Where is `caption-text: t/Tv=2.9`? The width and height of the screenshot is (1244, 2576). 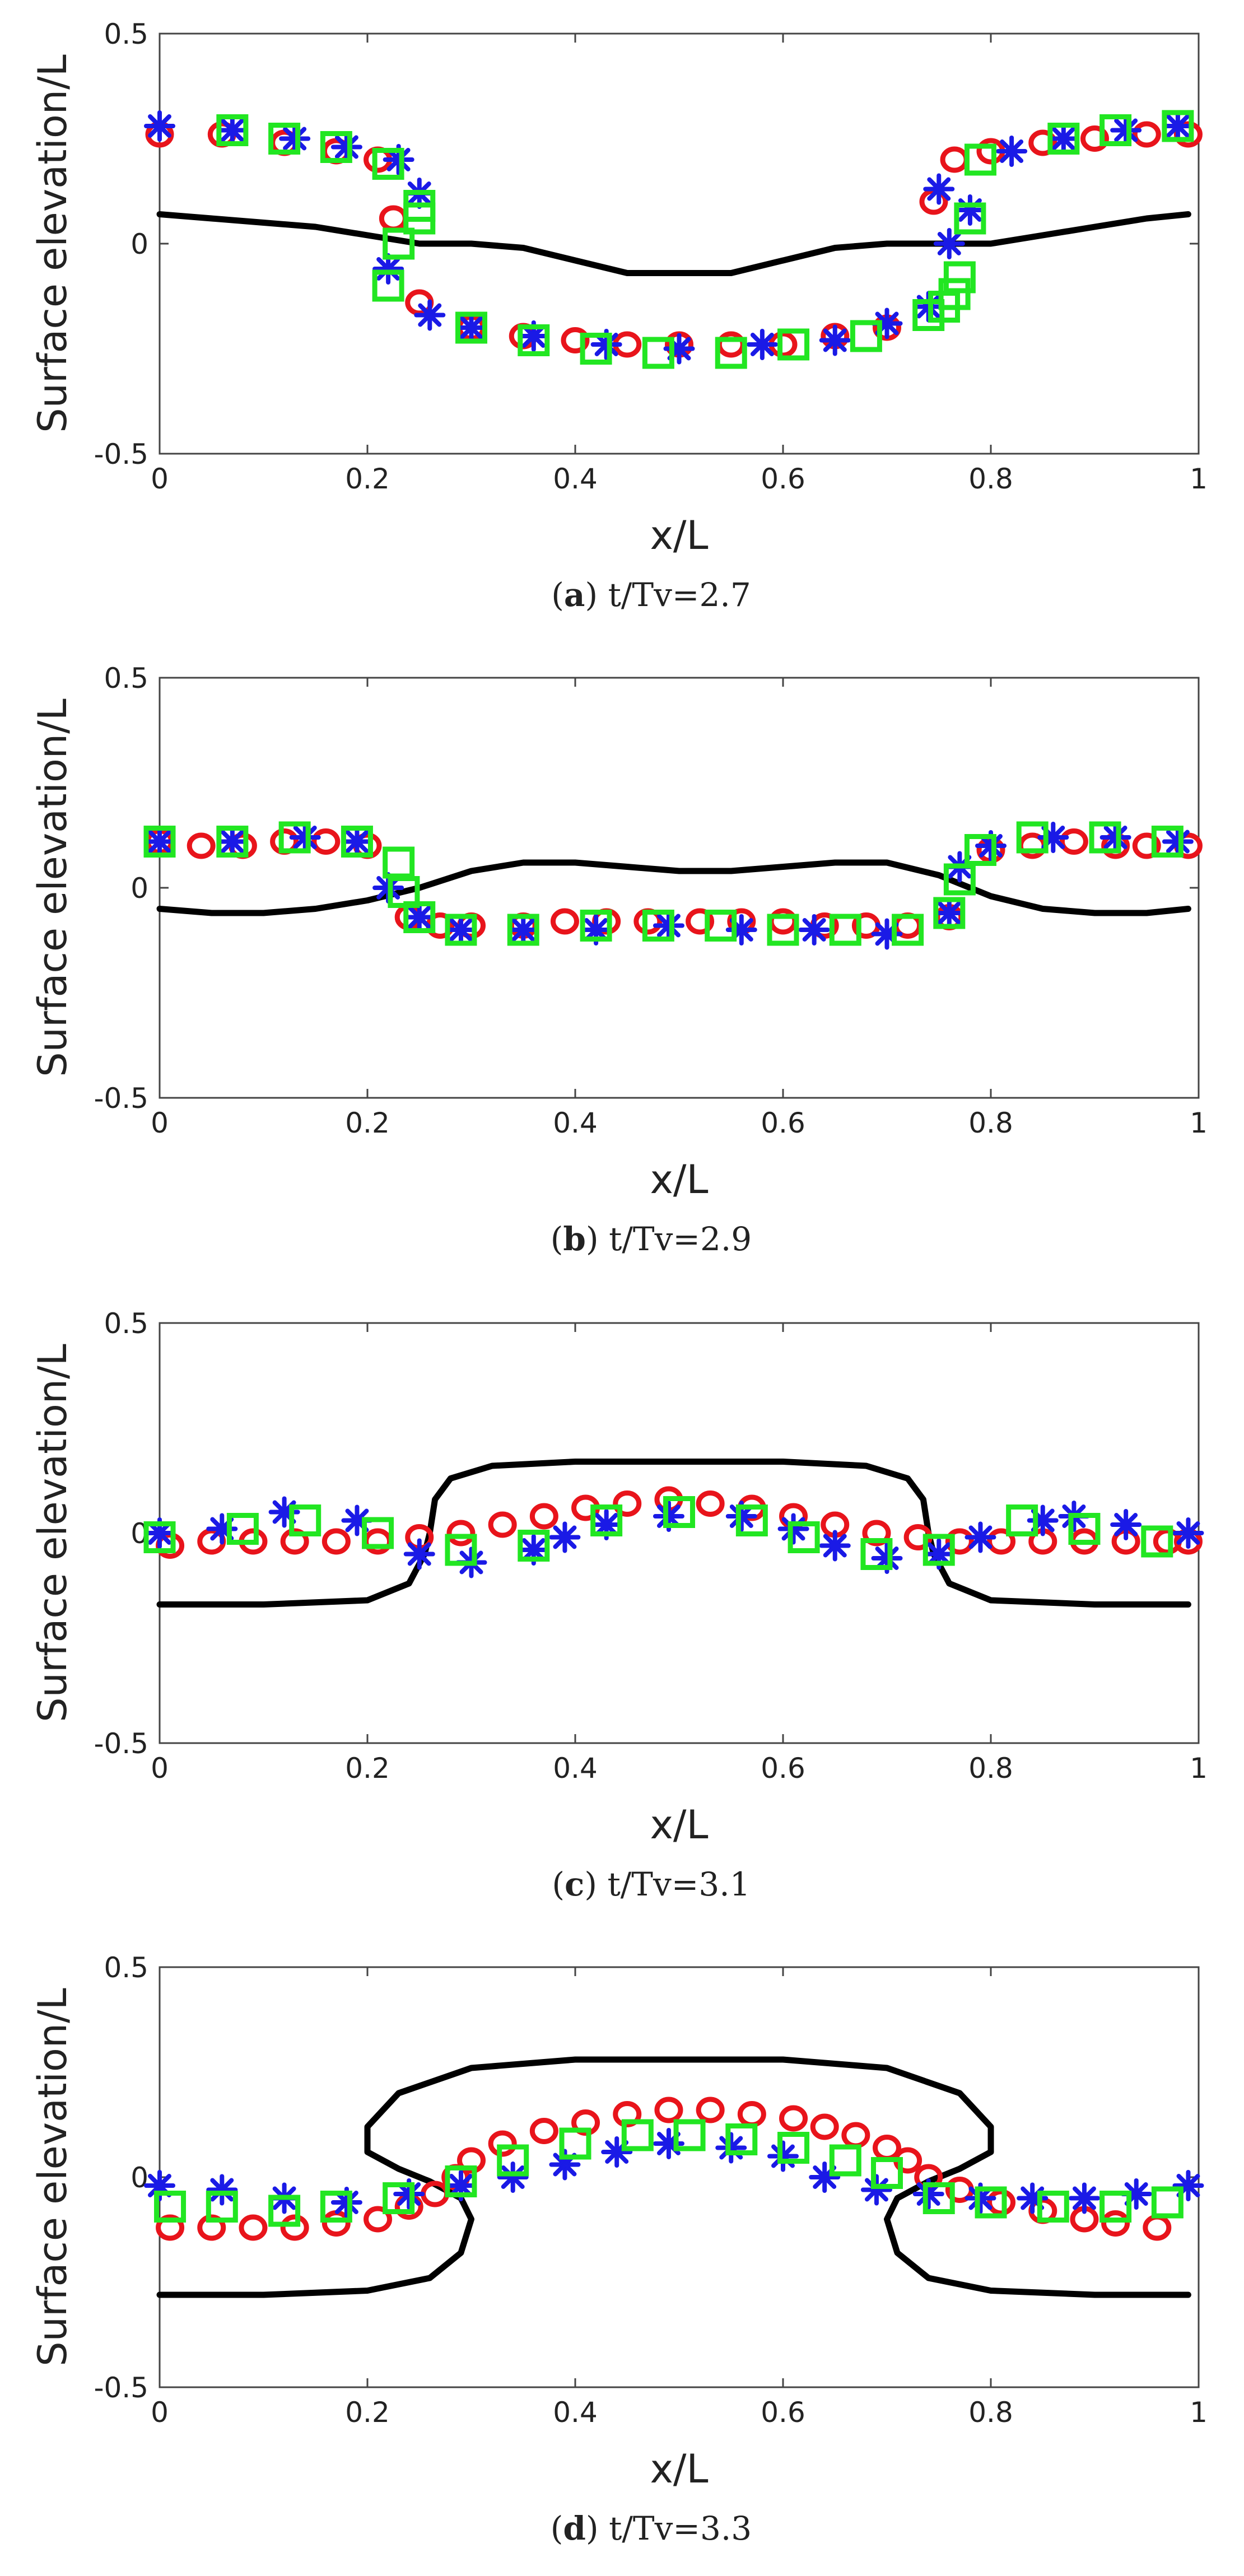
caption-text: t/Tv=2.9 is located at coordinates (680, 1239).